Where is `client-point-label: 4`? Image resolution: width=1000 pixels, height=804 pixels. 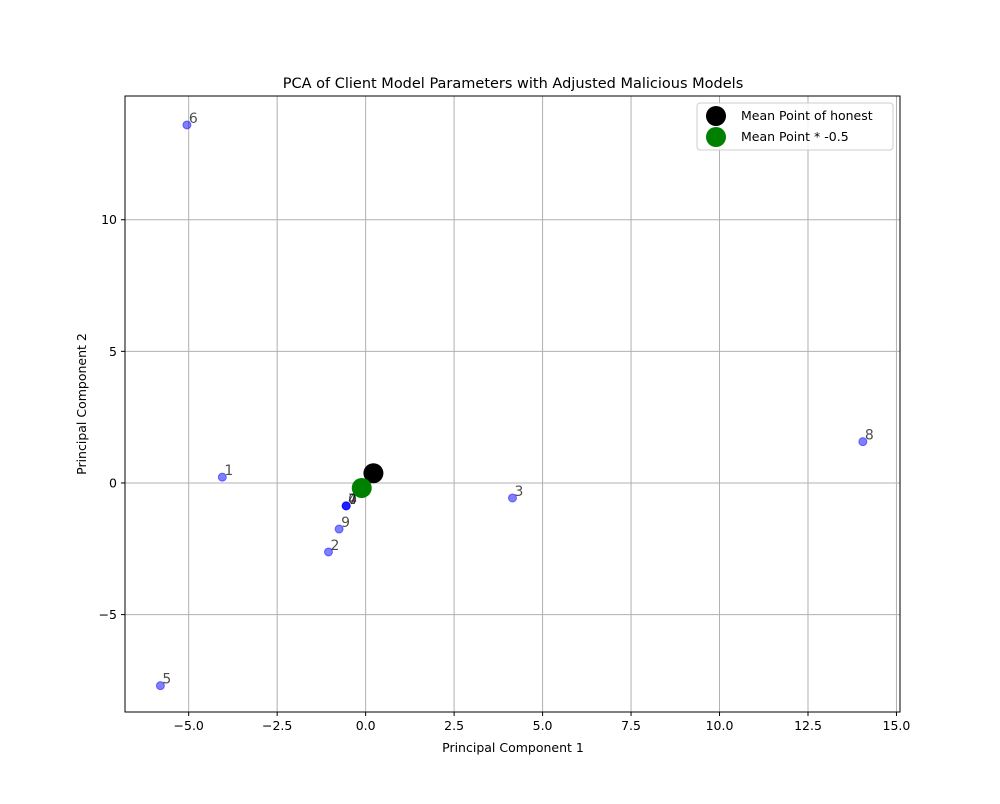
client-point-label: 4 is located at coordinates (352, 500).